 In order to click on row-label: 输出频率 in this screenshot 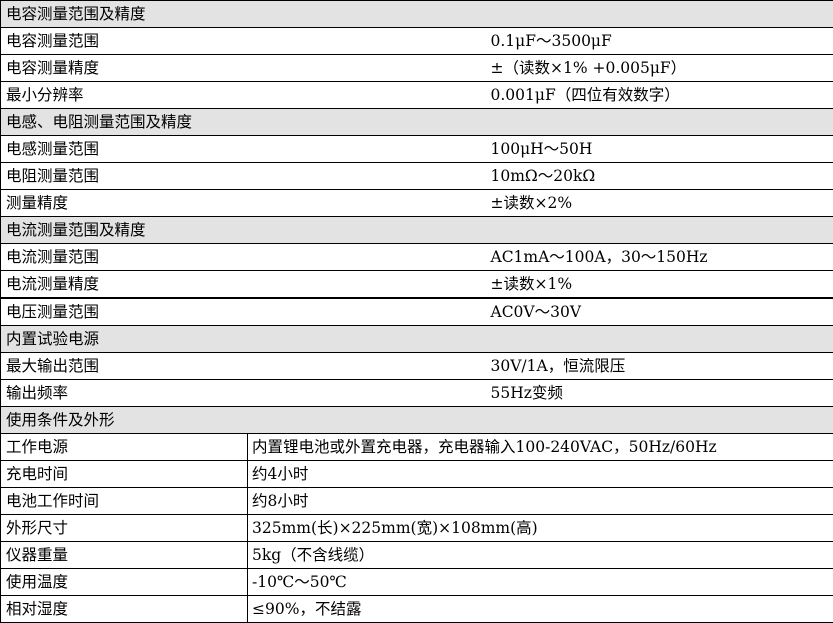, I will do `click(124, 393)`.